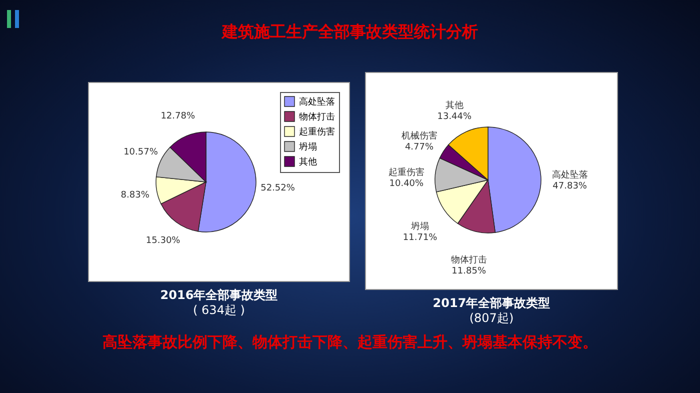 The image size is (700, 393). What do you see at coordinates (420, 237) in the screenshot?
I see `data-label: 11.71%` at bounding box center [420, 237].